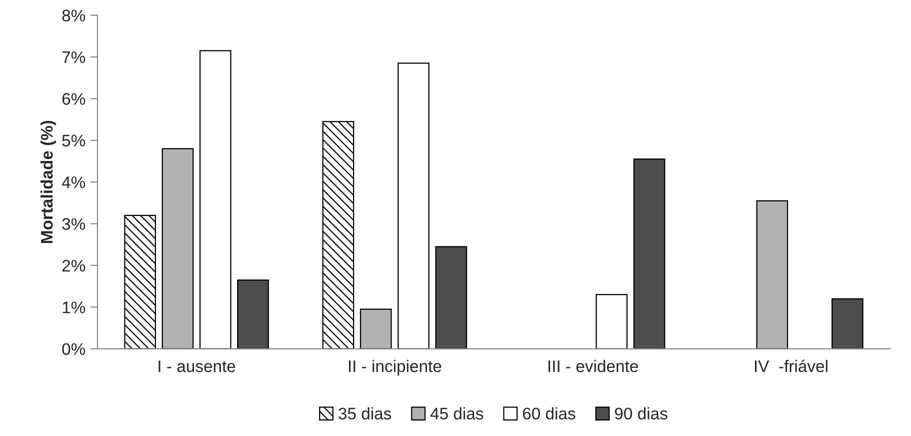 The image size is (911, 436). I want to click on y-tick-label: 5%, so click(74, 140).